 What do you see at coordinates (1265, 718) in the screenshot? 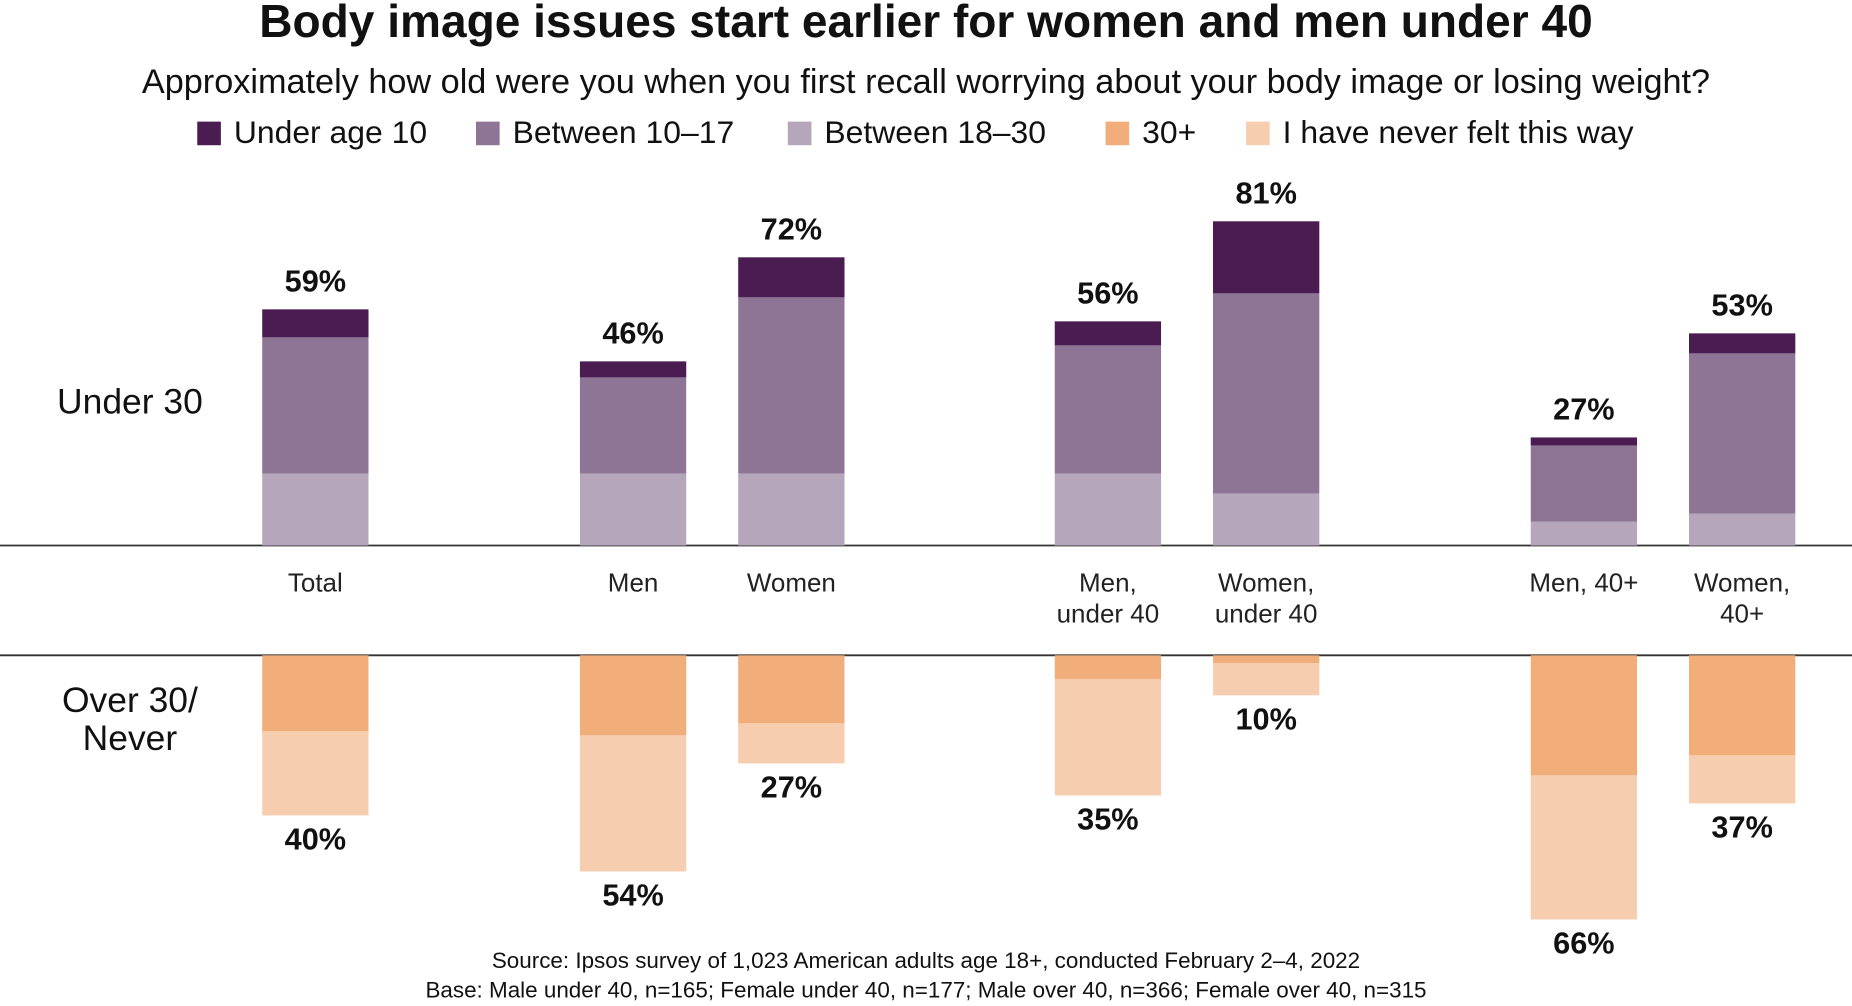
I see `total-label: 10%` at bounding box center [1265, 718].